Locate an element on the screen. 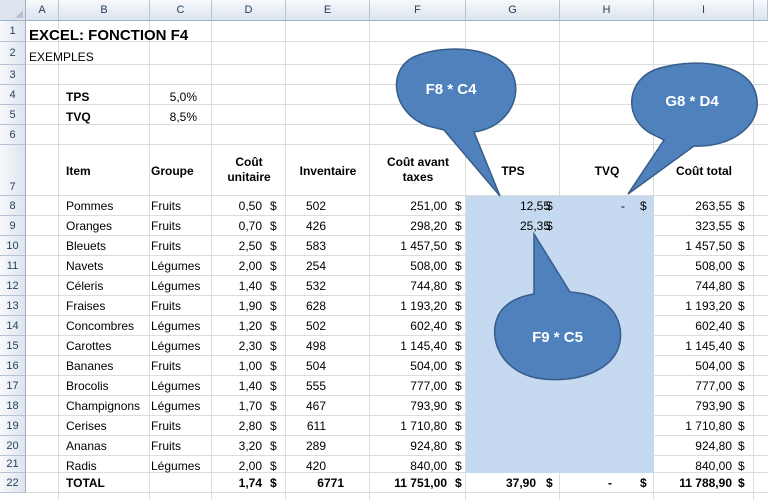  row-header-2: 2 is located at coordinates (13, 53).